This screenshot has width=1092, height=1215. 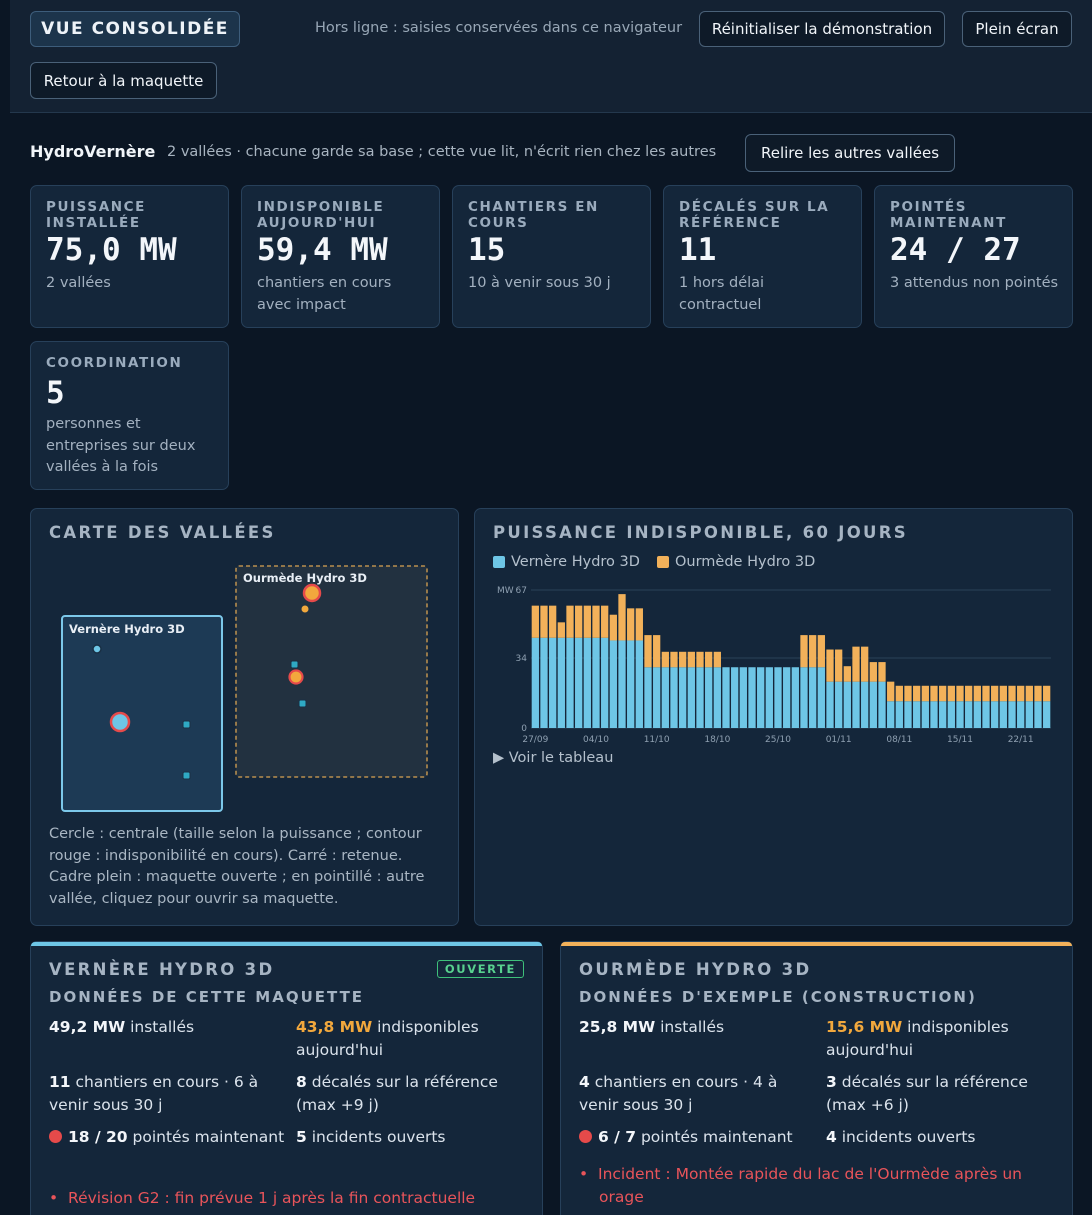 What do you see at coordinates (948, 215) in the screenshot?
I see `kpi-label: POINTÉS MAINTENANT` at bounding box center [948, 215].